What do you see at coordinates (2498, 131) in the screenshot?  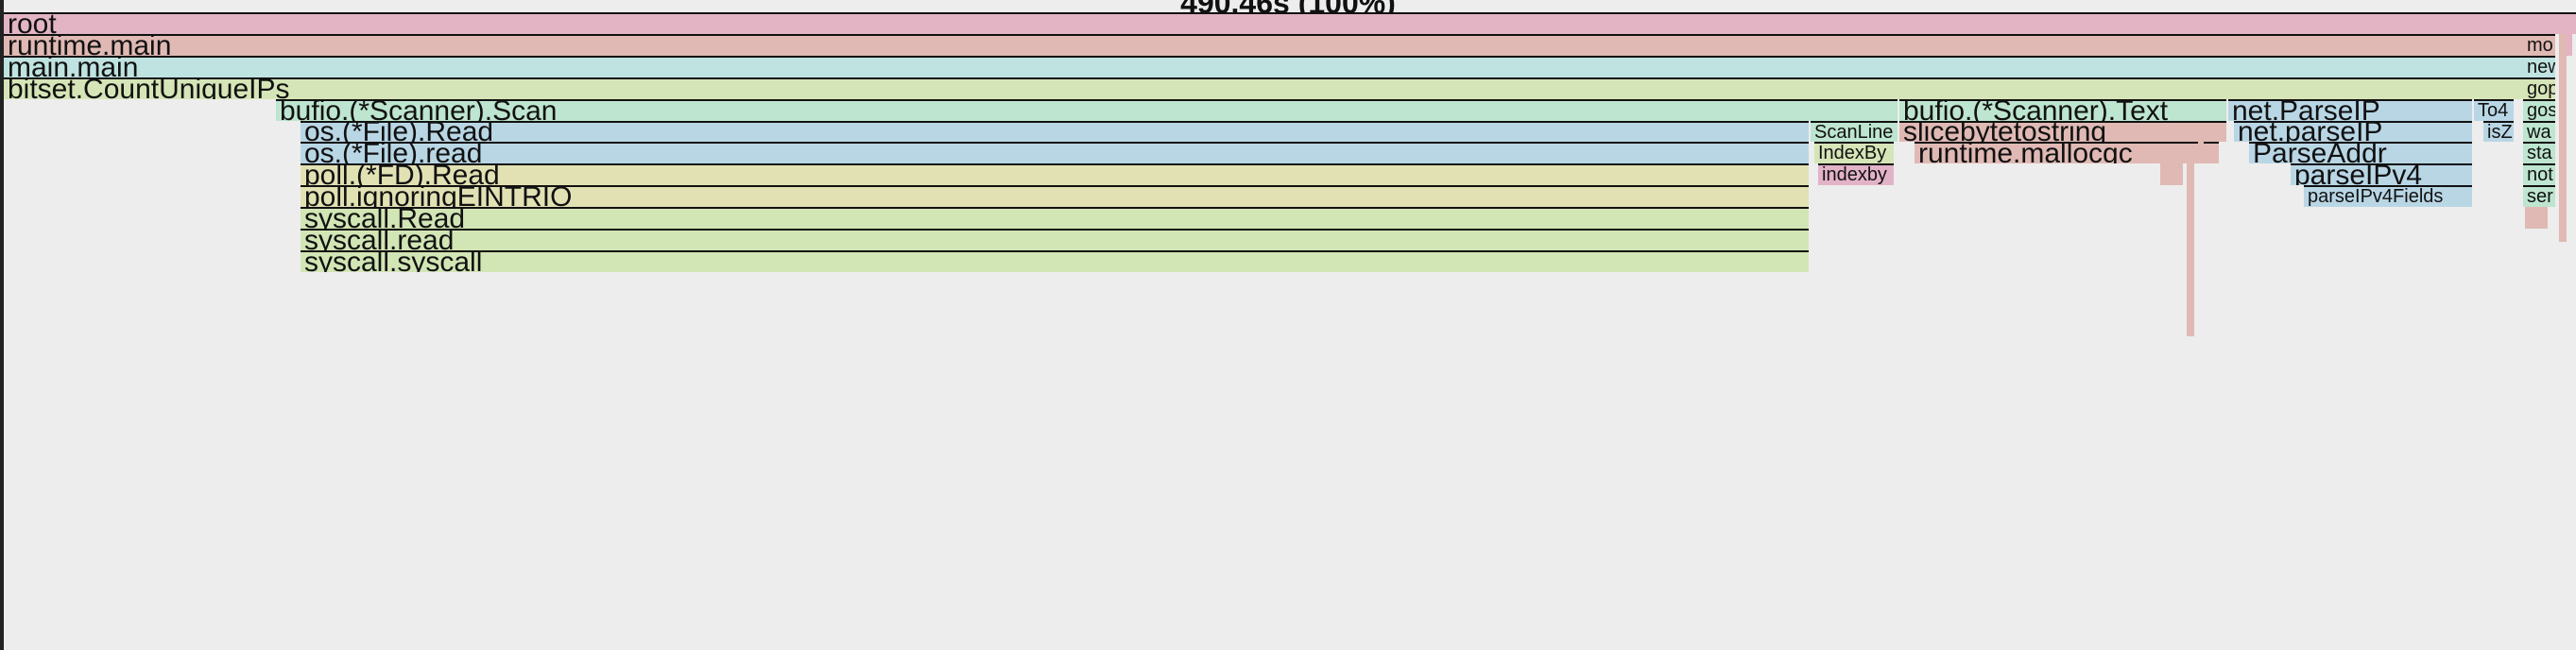 I see `frame-isz: isZ` at bounding box center [2498, 131].